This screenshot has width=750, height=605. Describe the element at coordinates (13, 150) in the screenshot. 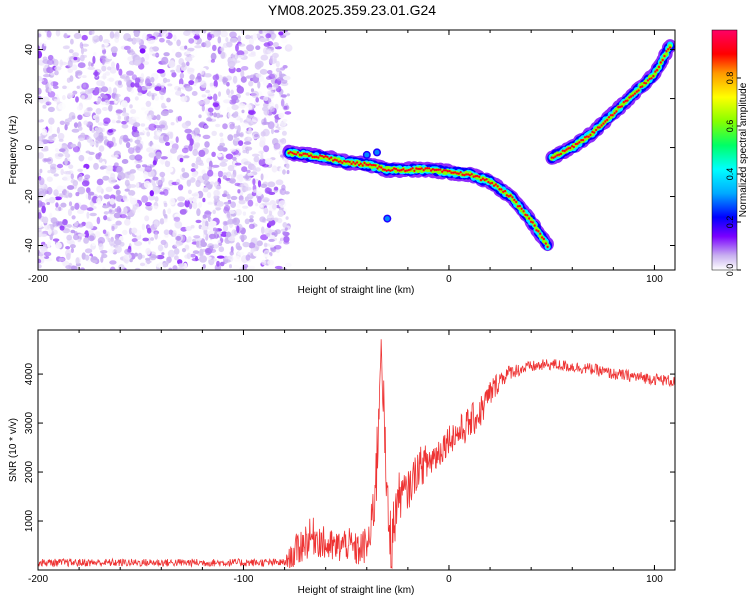

I see `spectrogram-ylabel: Frequency (Hz)` at that location.